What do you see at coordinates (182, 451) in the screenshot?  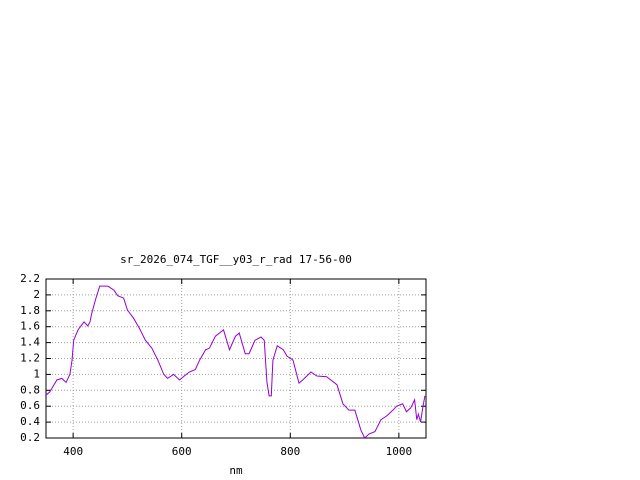 I see `x-tick-label: 600` at bounding box center [182, 451].